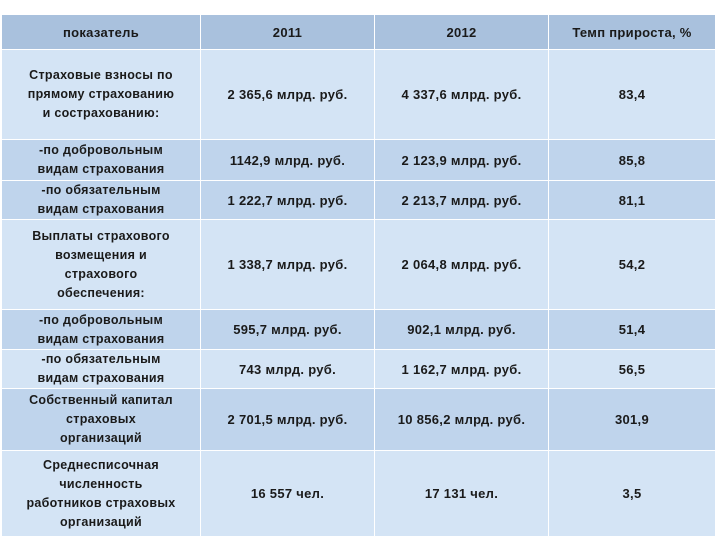  What do you see at coordinates (287, 200) in the screenshot?
I see `value-2011: 1 222,7 млрд. руб.` at bounding box center [287, 200].